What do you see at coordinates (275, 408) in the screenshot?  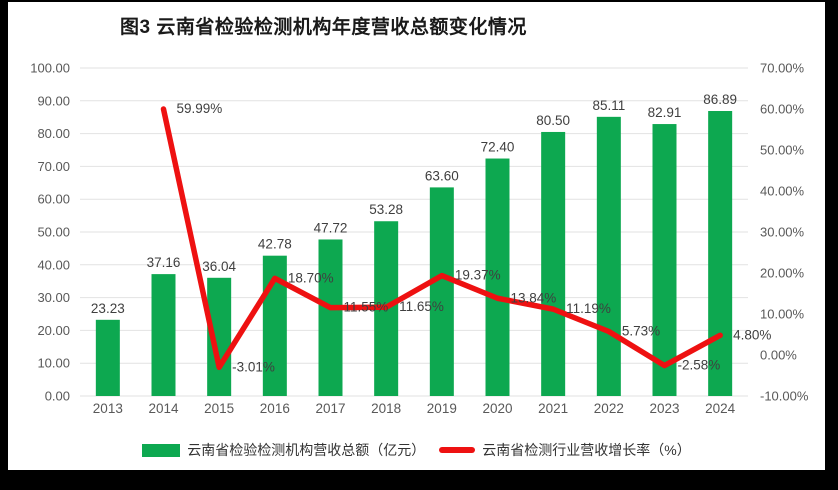 I see `svg-text: 2016` at bounding box center [275, 408].